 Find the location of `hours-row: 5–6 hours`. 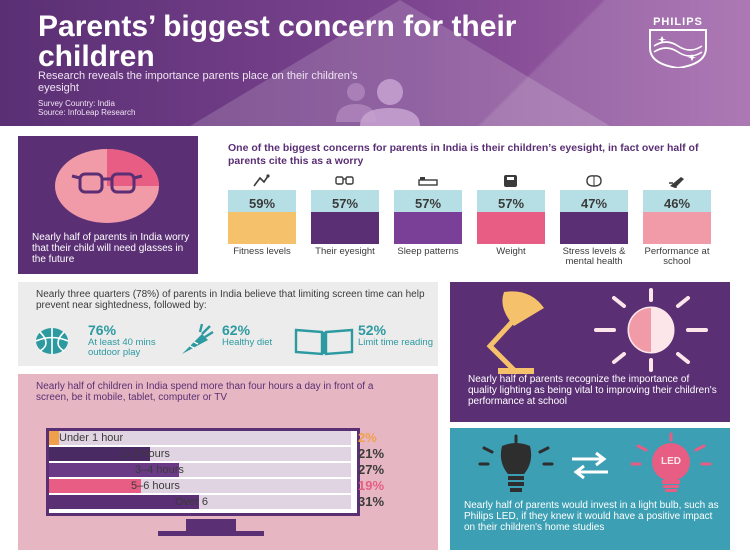

hours-row: 5–6 hours is located at coordinates (200, 486).